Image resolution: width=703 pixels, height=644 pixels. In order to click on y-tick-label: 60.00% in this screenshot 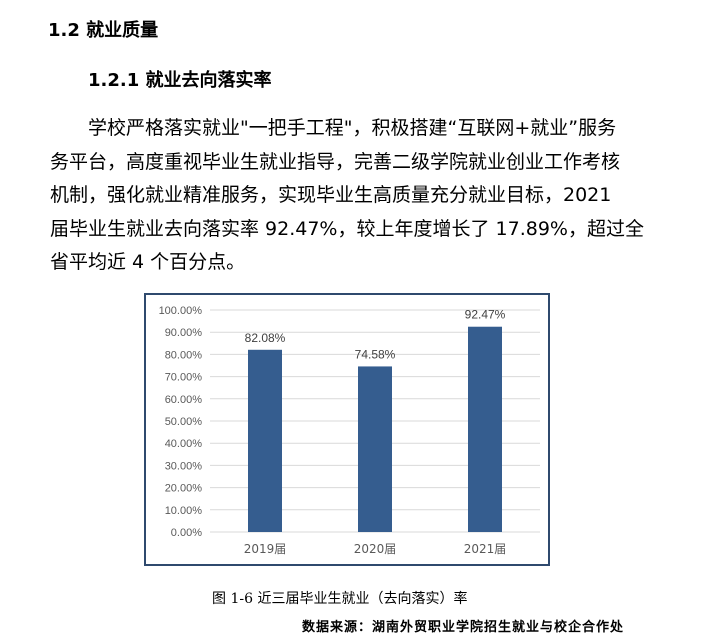, I will do `click(184, 400)`.